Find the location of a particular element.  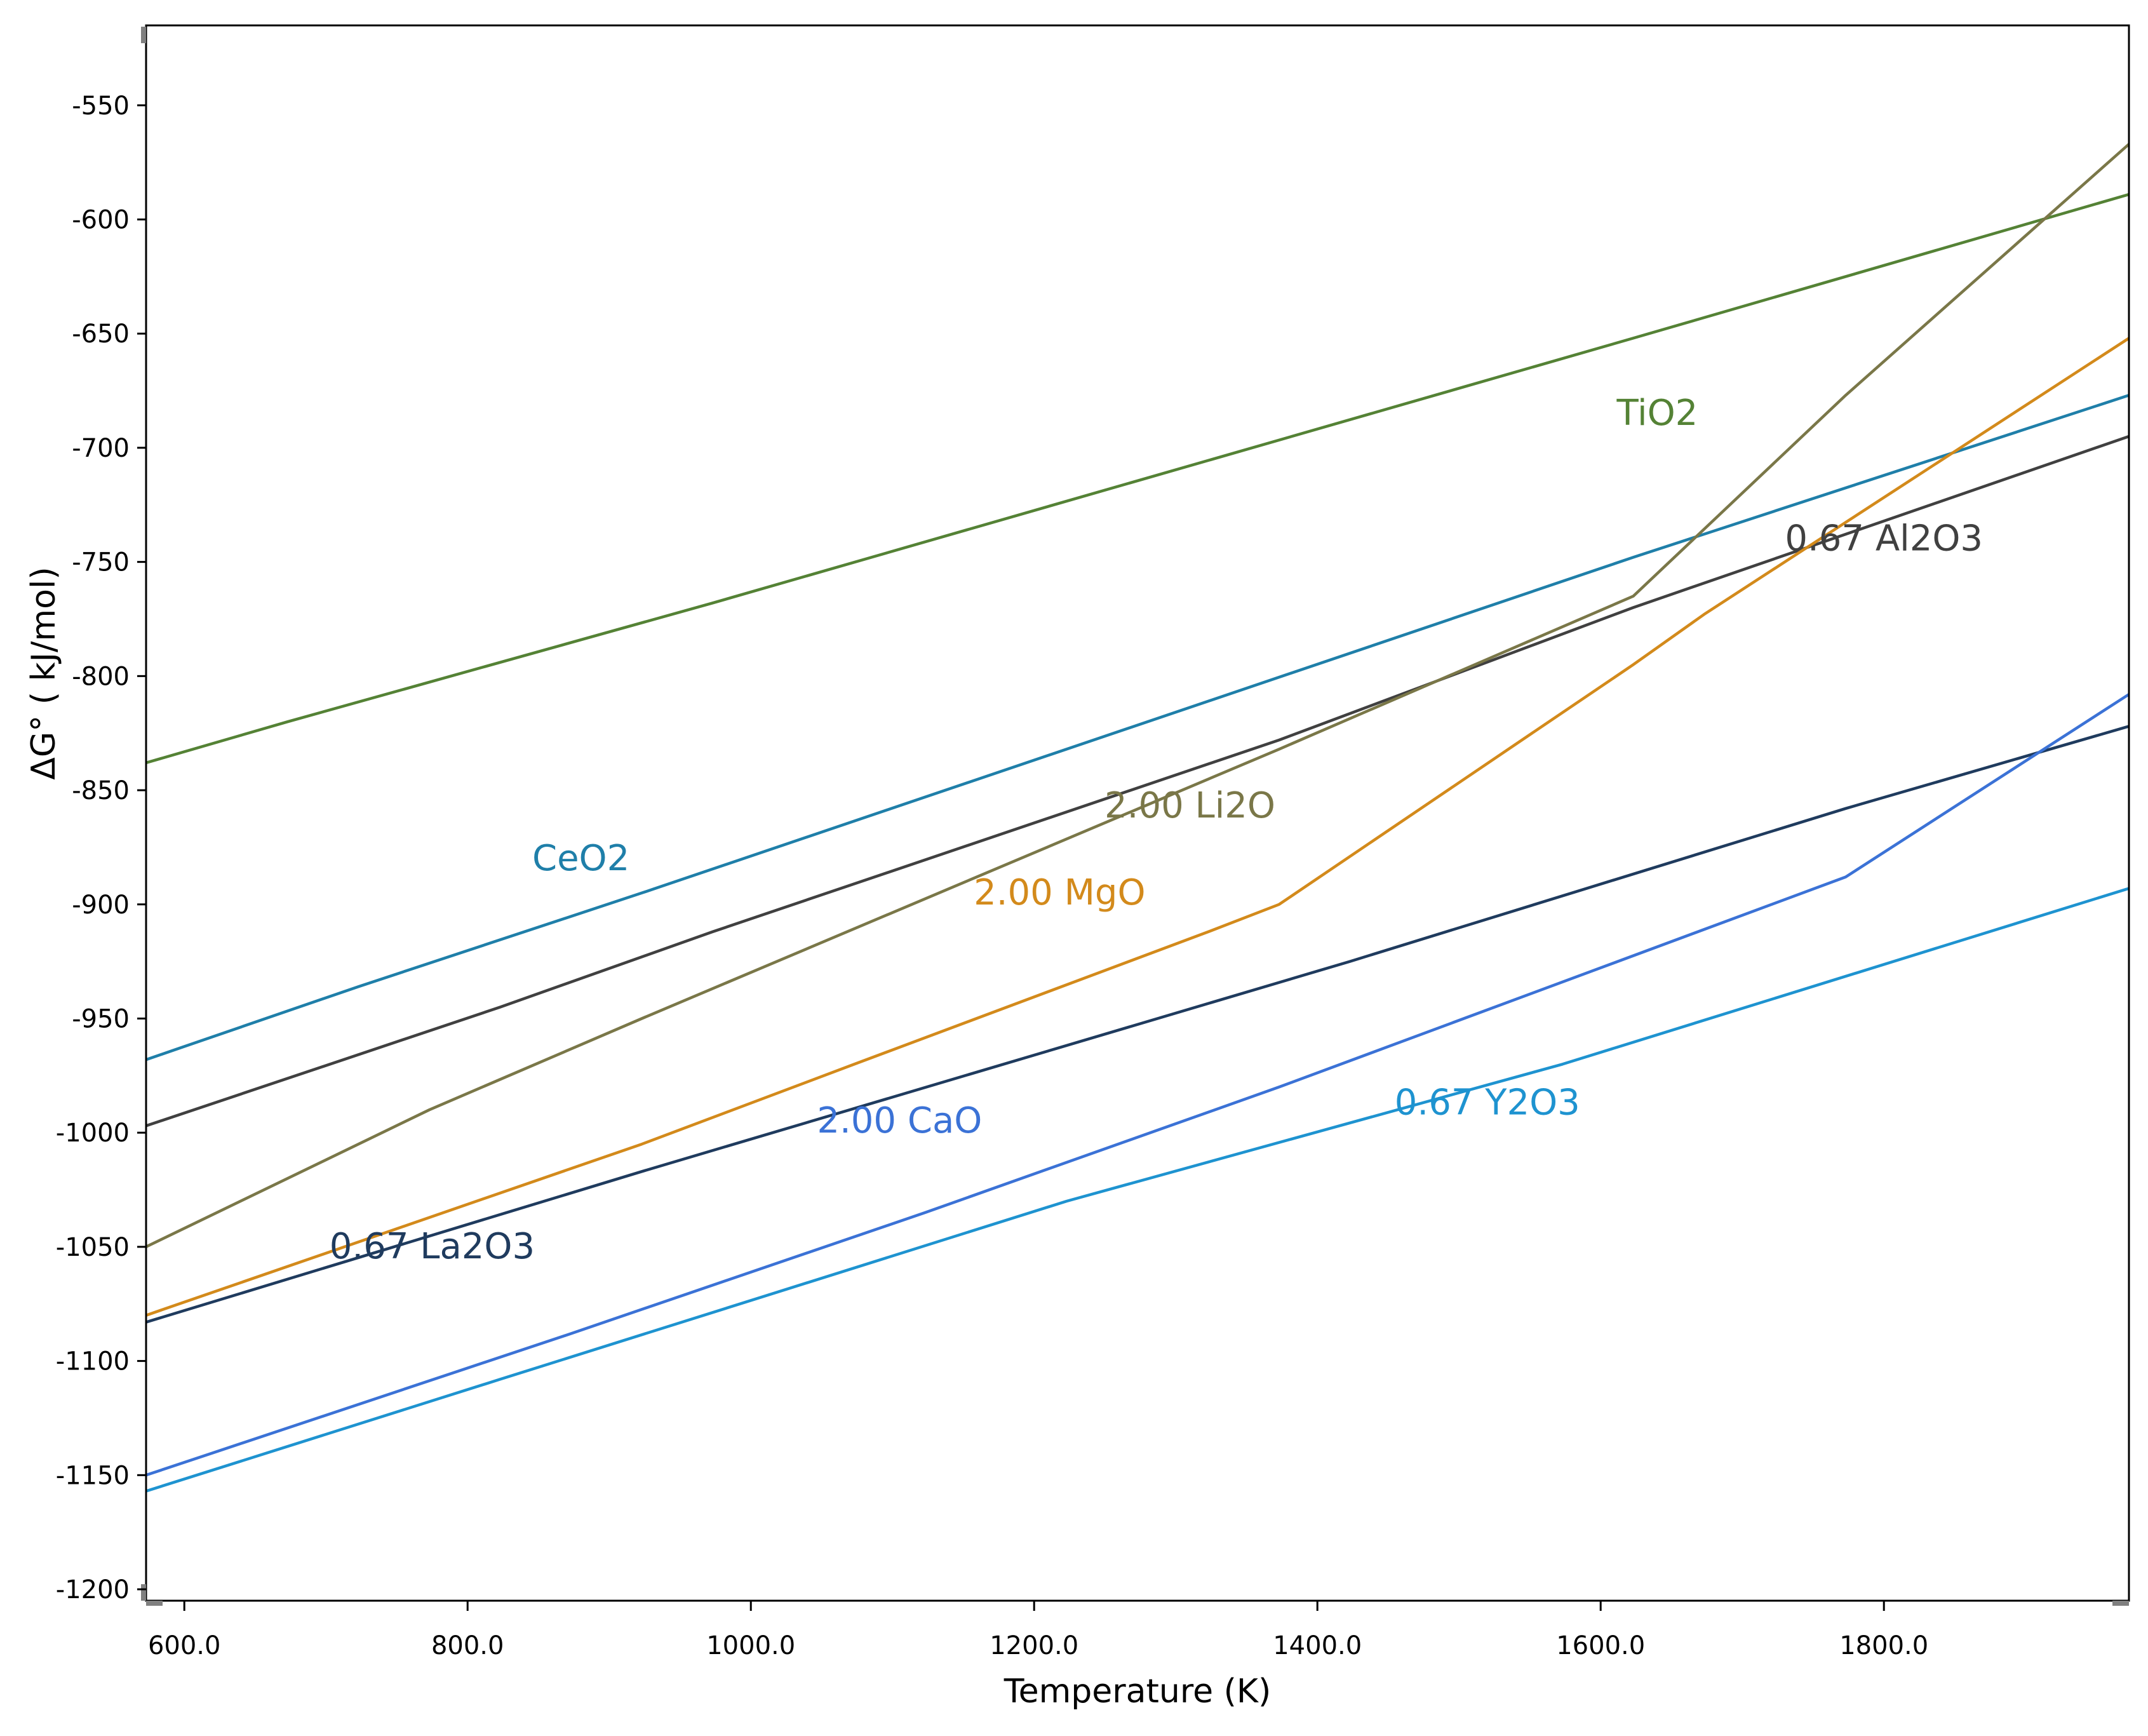

x-axis-right-handle is located at coordinates (2120, 1603).